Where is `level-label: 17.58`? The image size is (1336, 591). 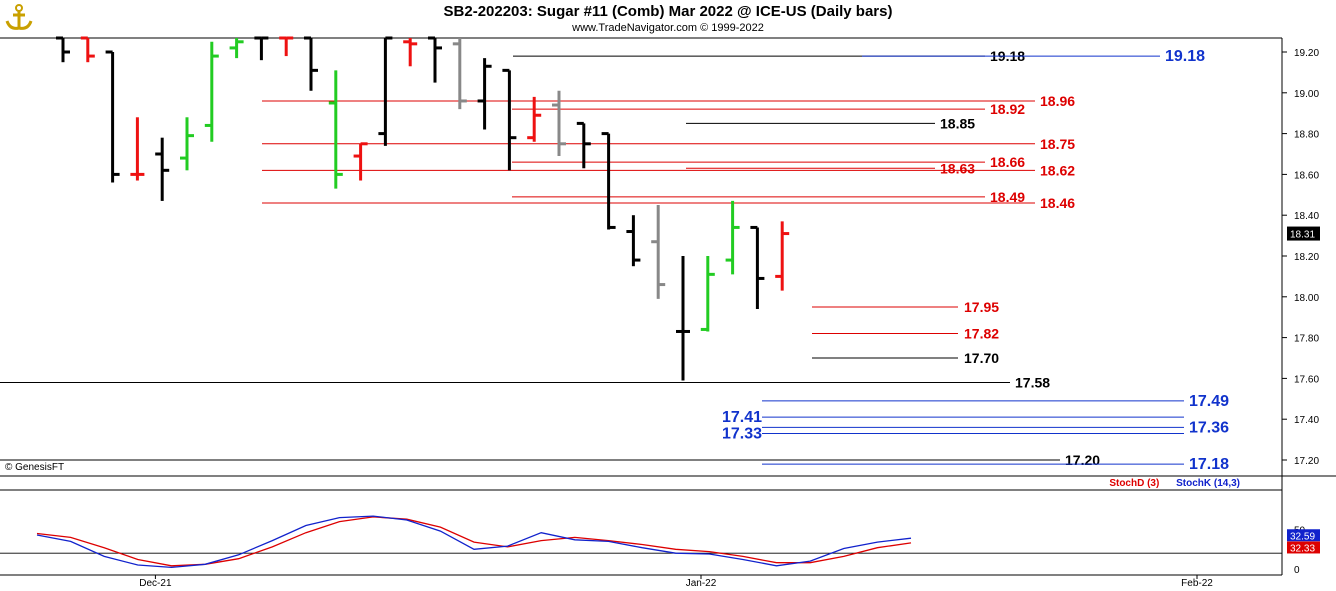 level-label: 17.58 is located at coordinates (1032, 382).